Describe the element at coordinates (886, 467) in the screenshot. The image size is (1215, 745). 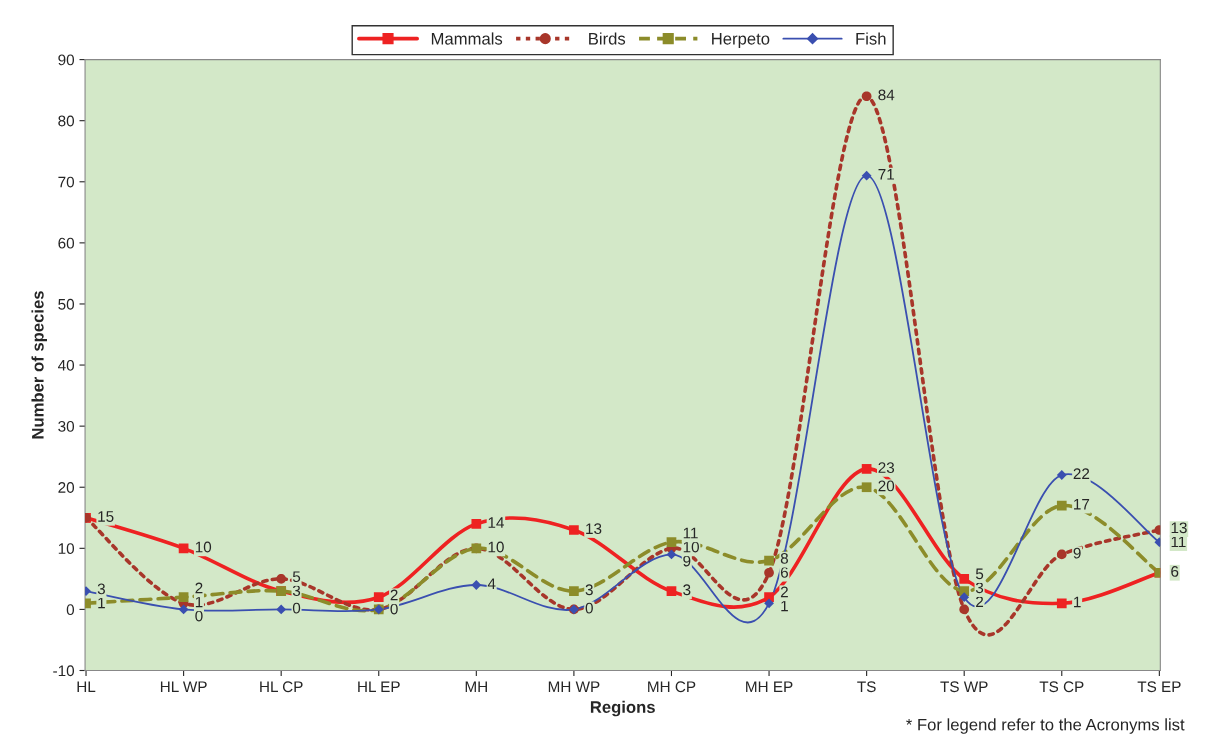
I see `data-label: 23` at that location.